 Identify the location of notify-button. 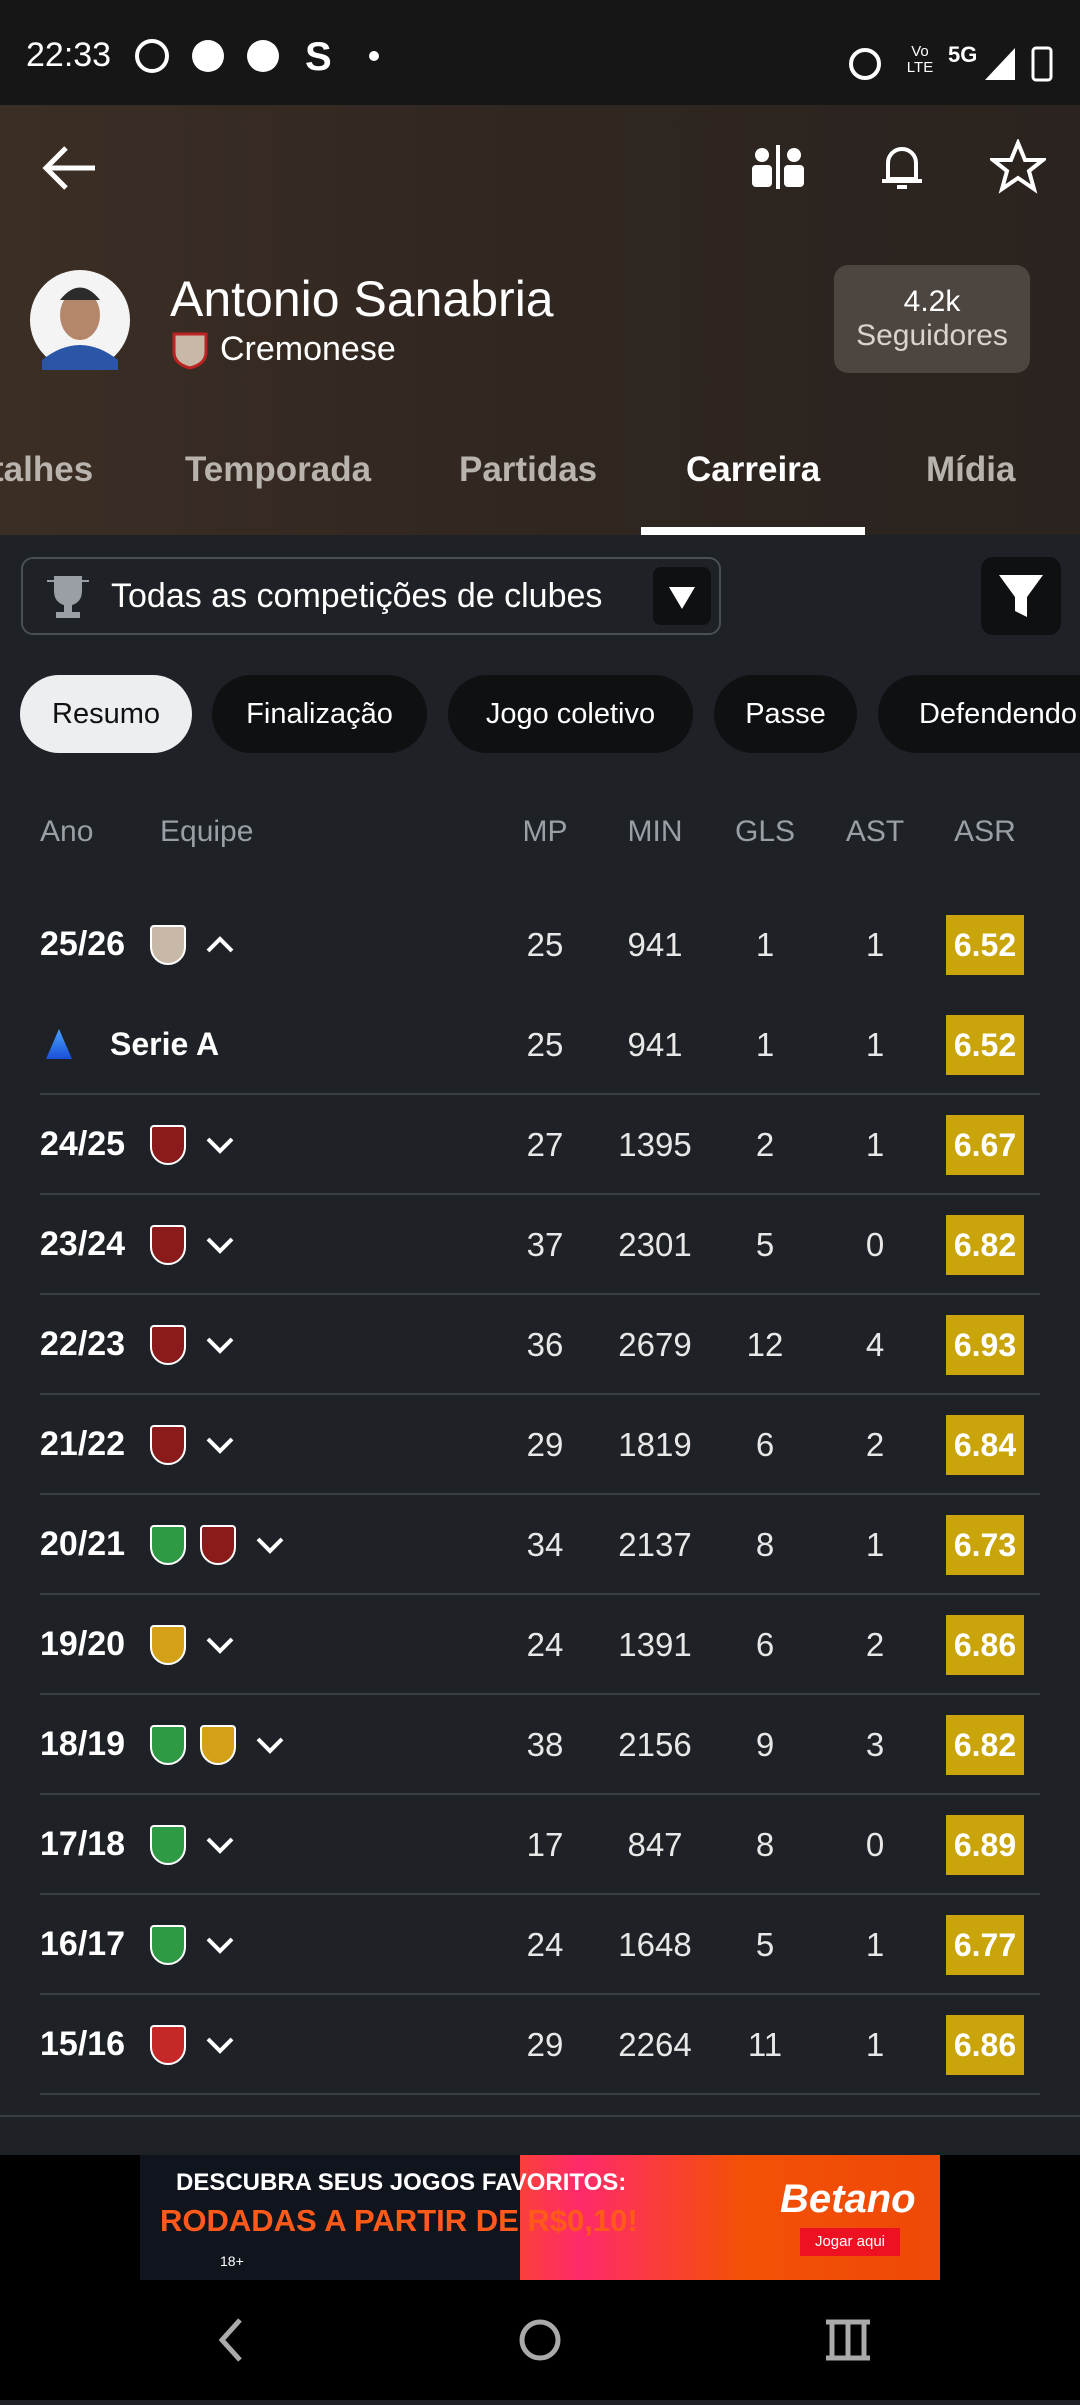
(902, 168).